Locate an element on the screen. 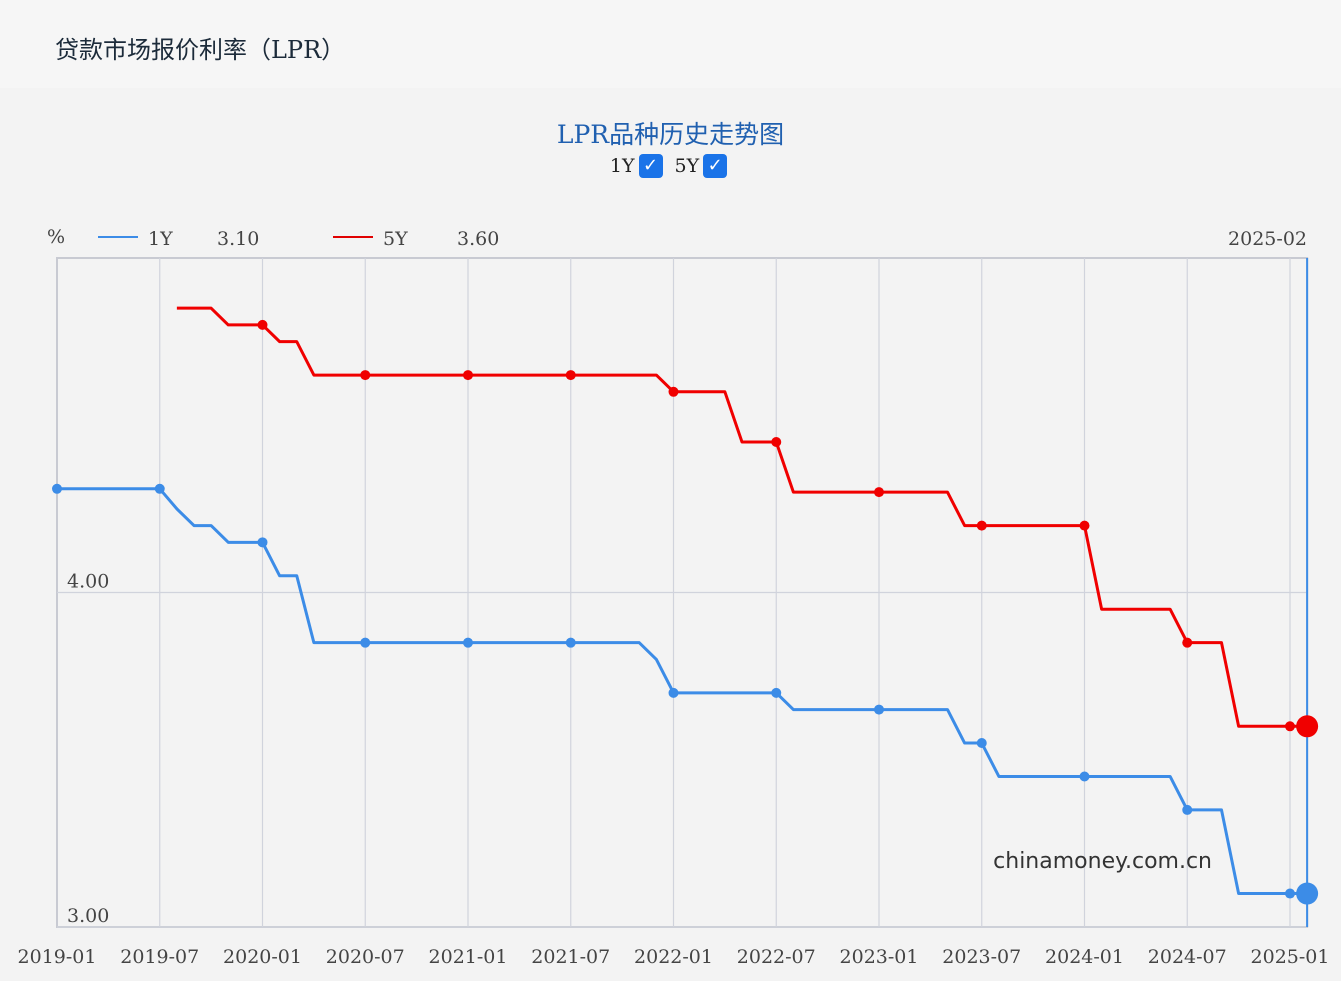  toggle-5y-label: 5Y is located at coordinates (687, 166).